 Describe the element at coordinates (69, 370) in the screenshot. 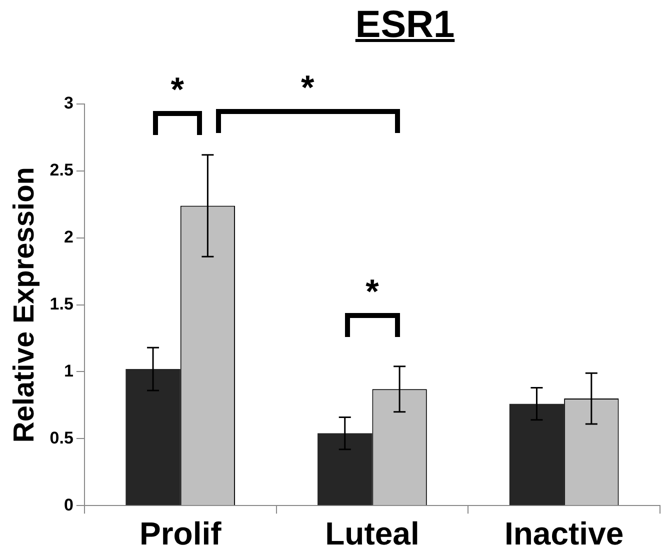

I see `y-tick-label: 1` at that location.